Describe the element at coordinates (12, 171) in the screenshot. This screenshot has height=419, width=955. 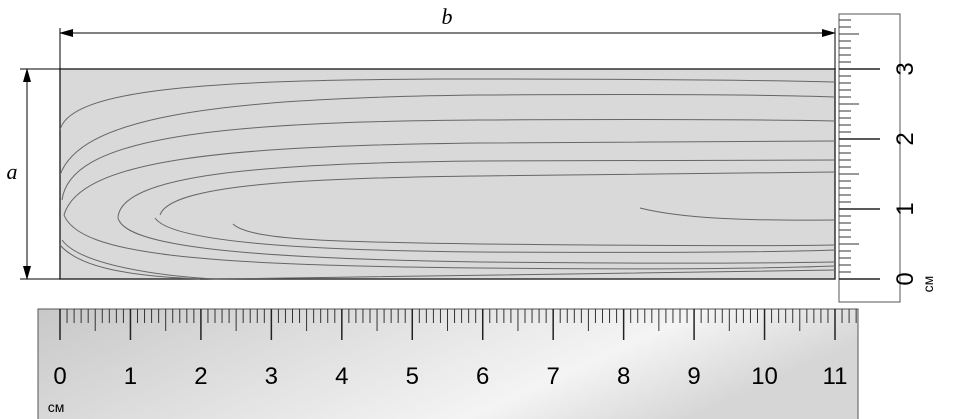
I see `height-label: a` at that location.